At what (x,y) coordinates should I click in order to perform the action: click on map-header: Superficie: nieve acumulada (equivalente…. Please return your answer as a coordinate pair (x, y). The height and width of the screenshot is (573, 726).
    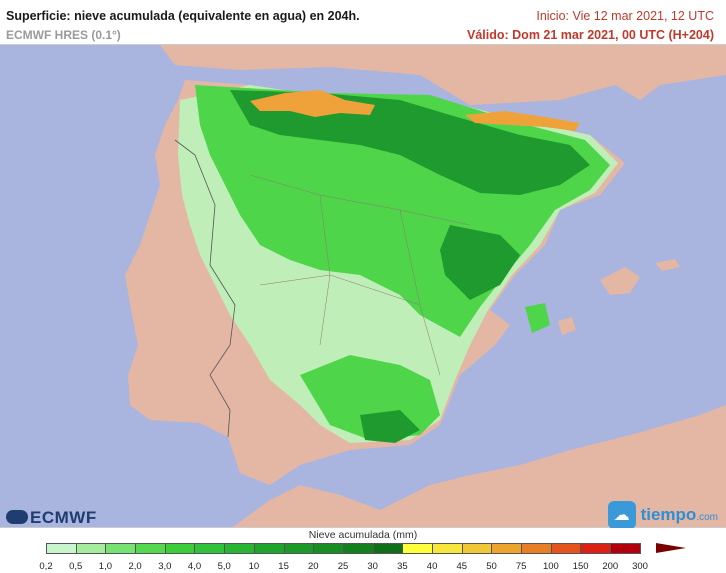
    Looking at the image, I should click on (363, 22).